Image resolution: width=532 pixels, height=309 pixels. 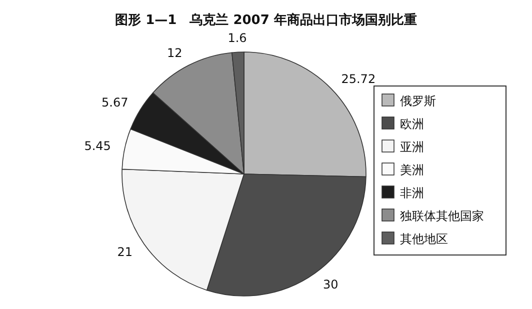 I want to click on data-label: 1.6, so click(x=237, y=38).